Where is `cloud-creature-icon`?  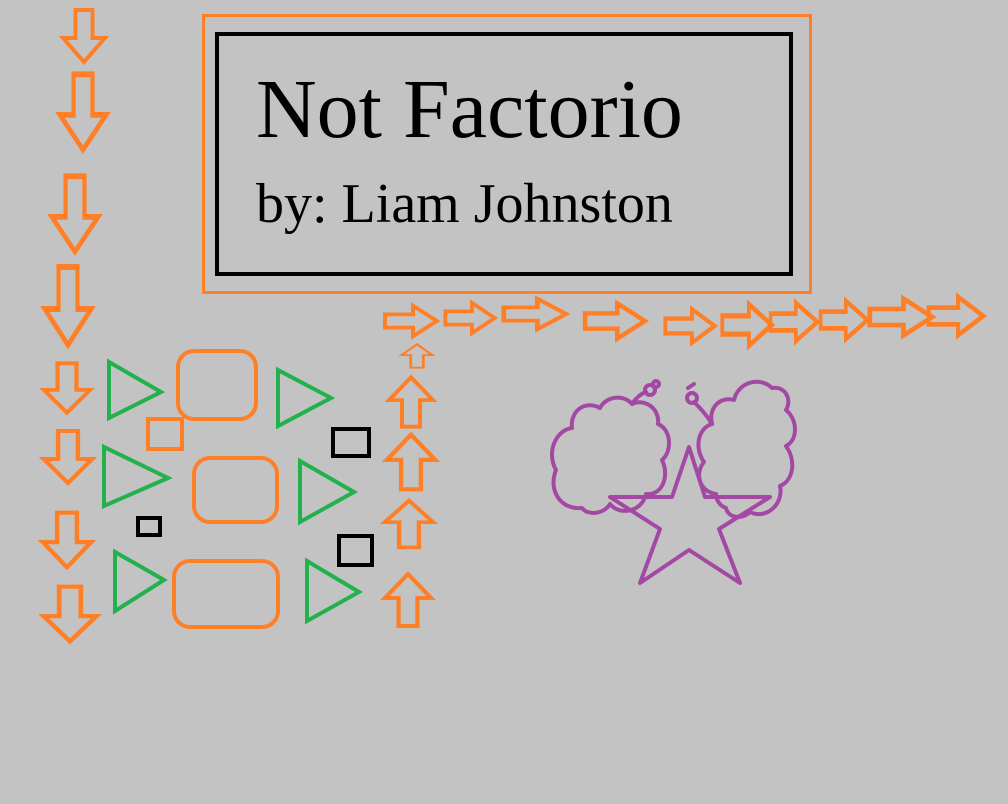
cloud-creature-icon is located at coordinates (673, 482).